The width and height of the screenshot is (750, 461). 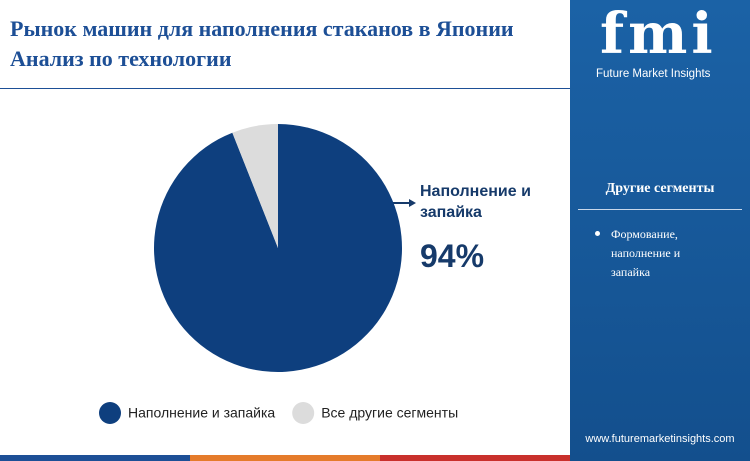 I want to click on data-label: 94%, so click(x=452, y=256).